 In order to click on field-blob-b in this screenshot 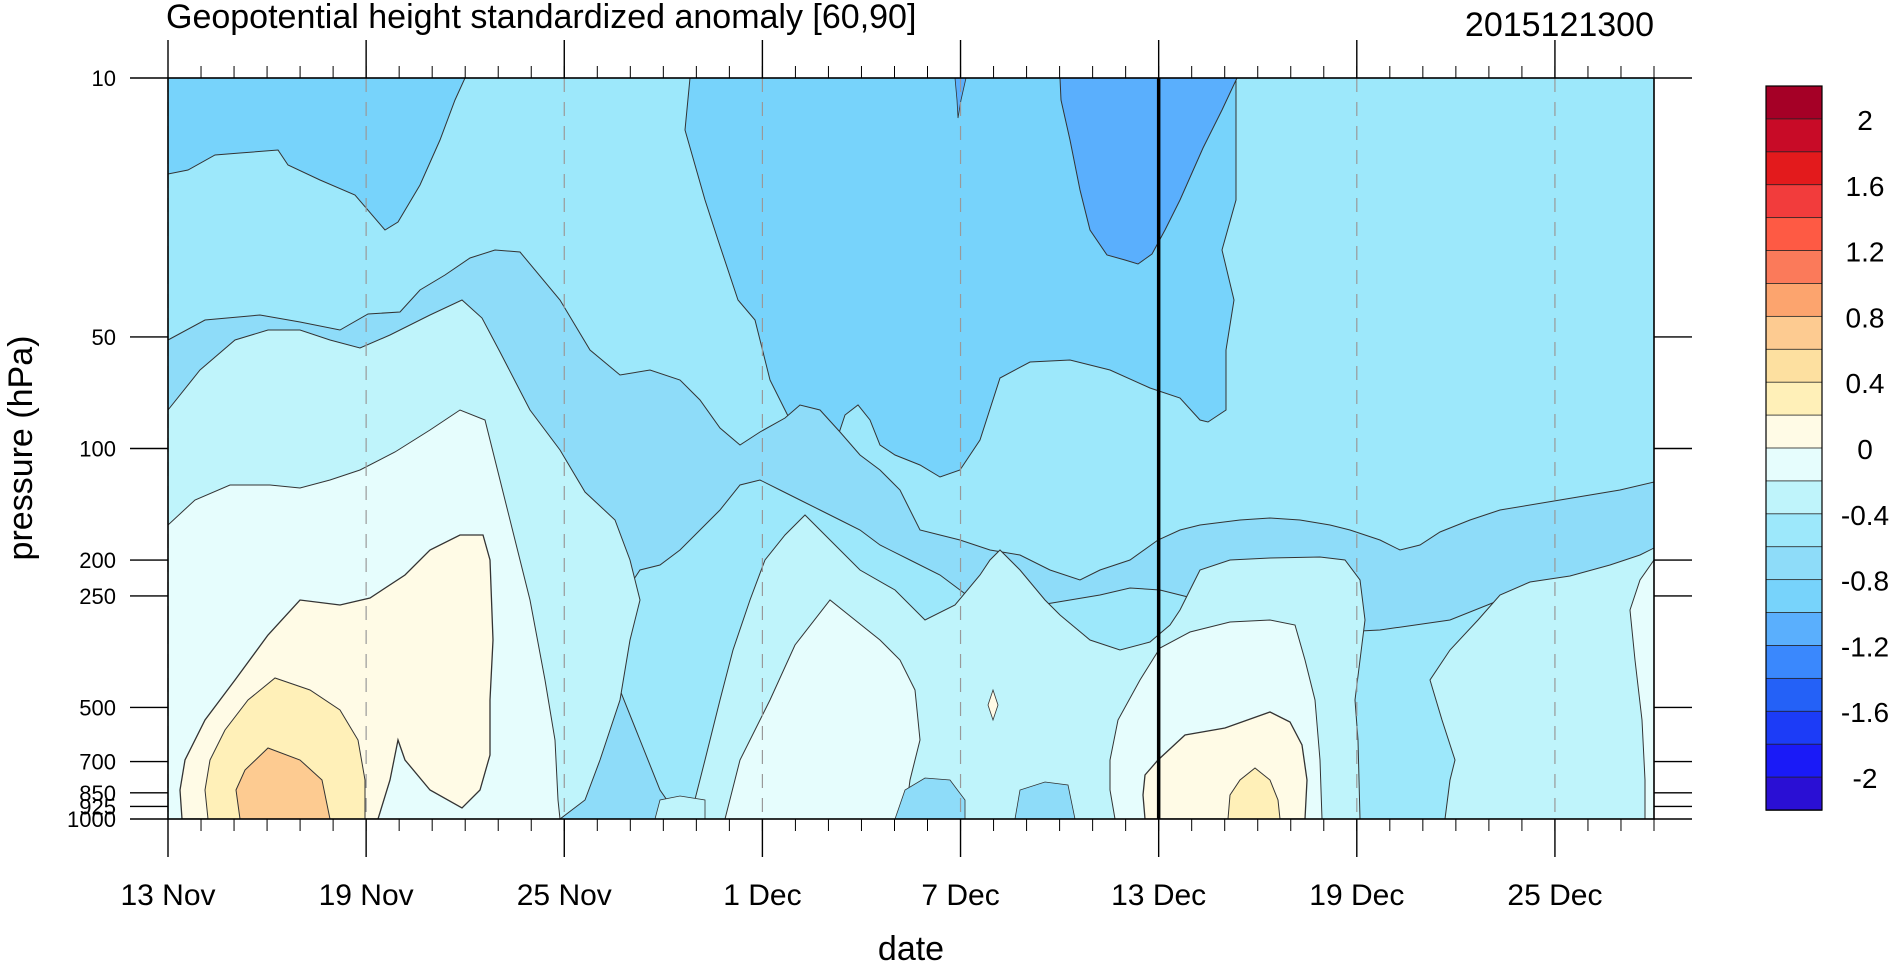, I will do `click(930, 798)`.